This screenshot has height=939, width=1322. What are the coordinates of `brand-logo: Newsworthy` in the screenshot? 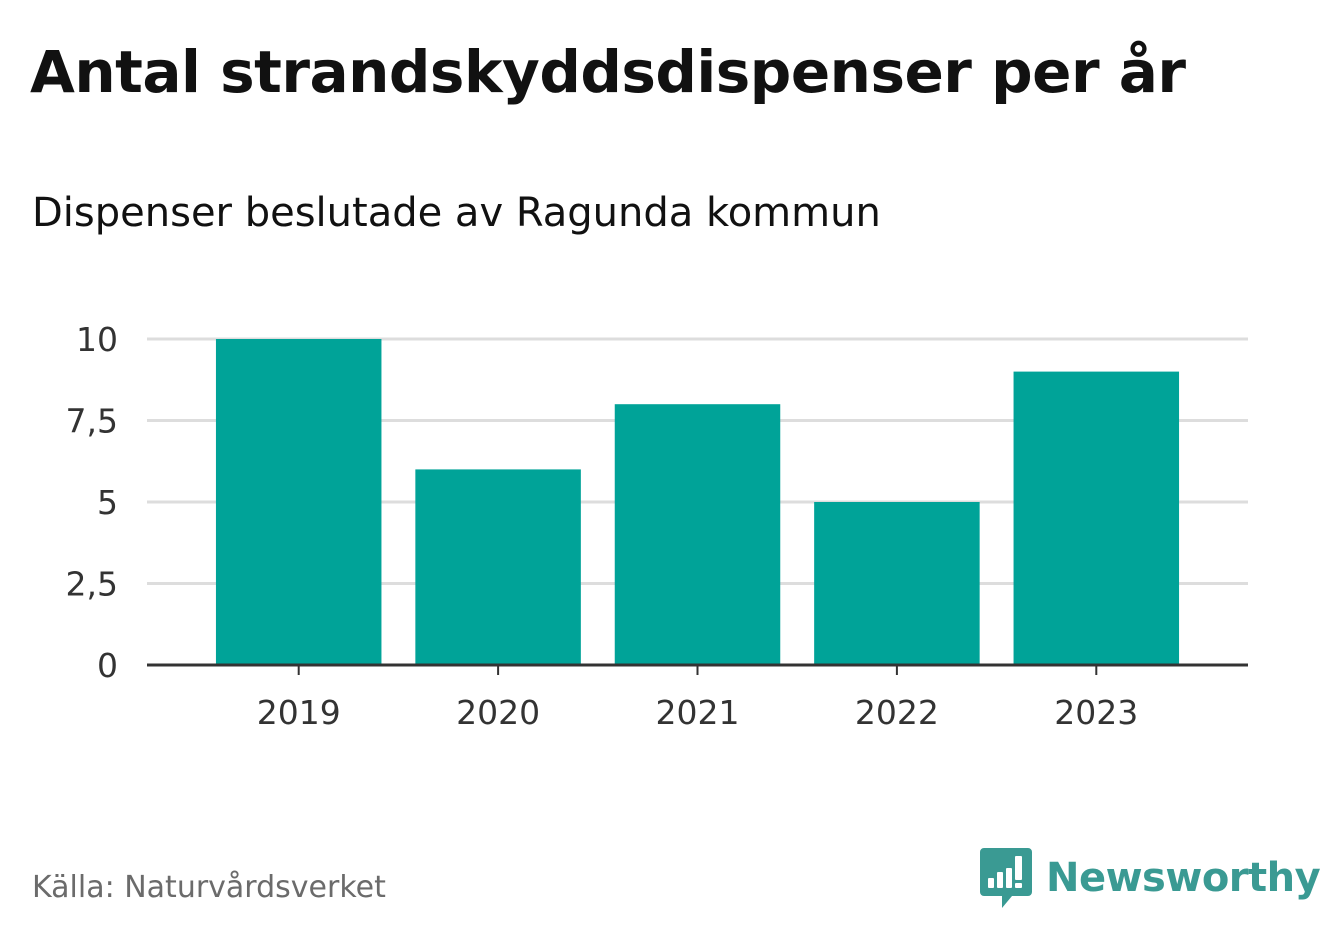 It's located at (1150, 878).